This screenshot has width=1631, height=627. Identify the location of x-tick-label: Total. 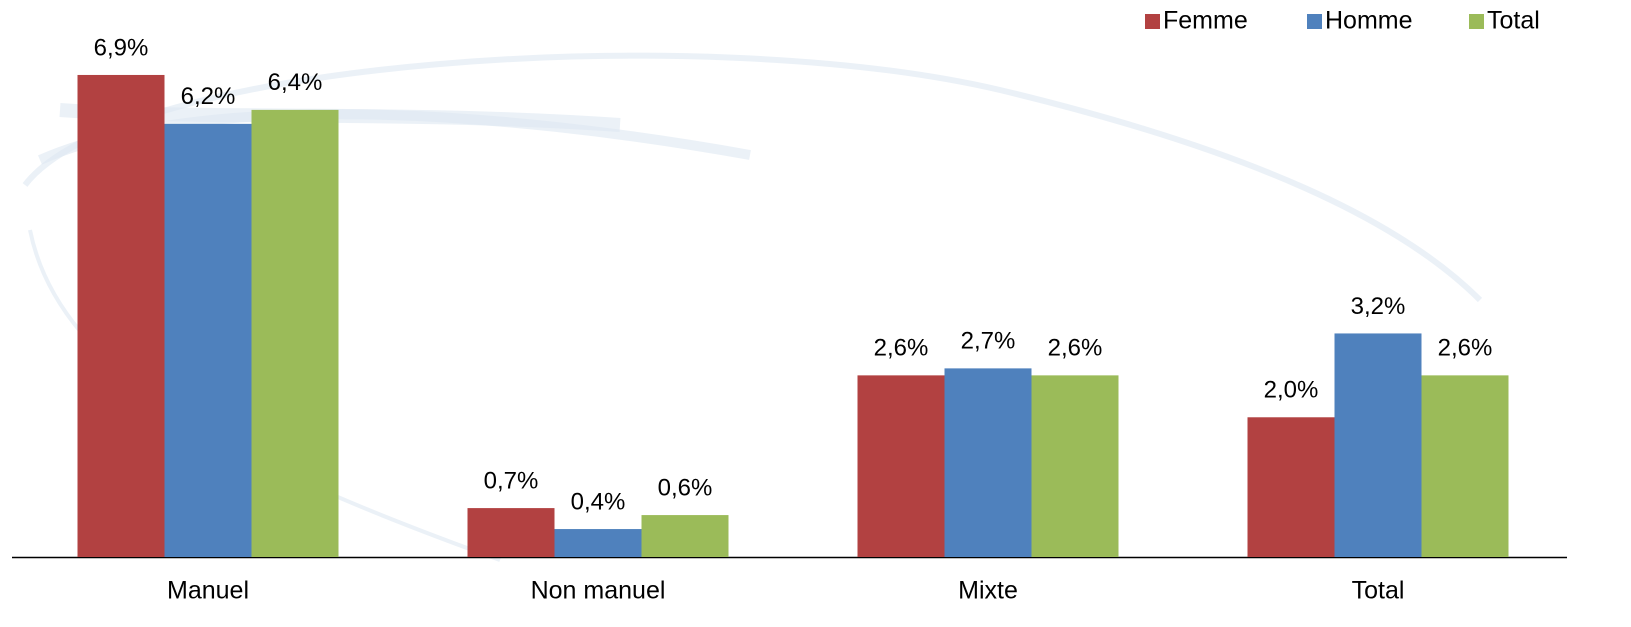
(1378, 591).